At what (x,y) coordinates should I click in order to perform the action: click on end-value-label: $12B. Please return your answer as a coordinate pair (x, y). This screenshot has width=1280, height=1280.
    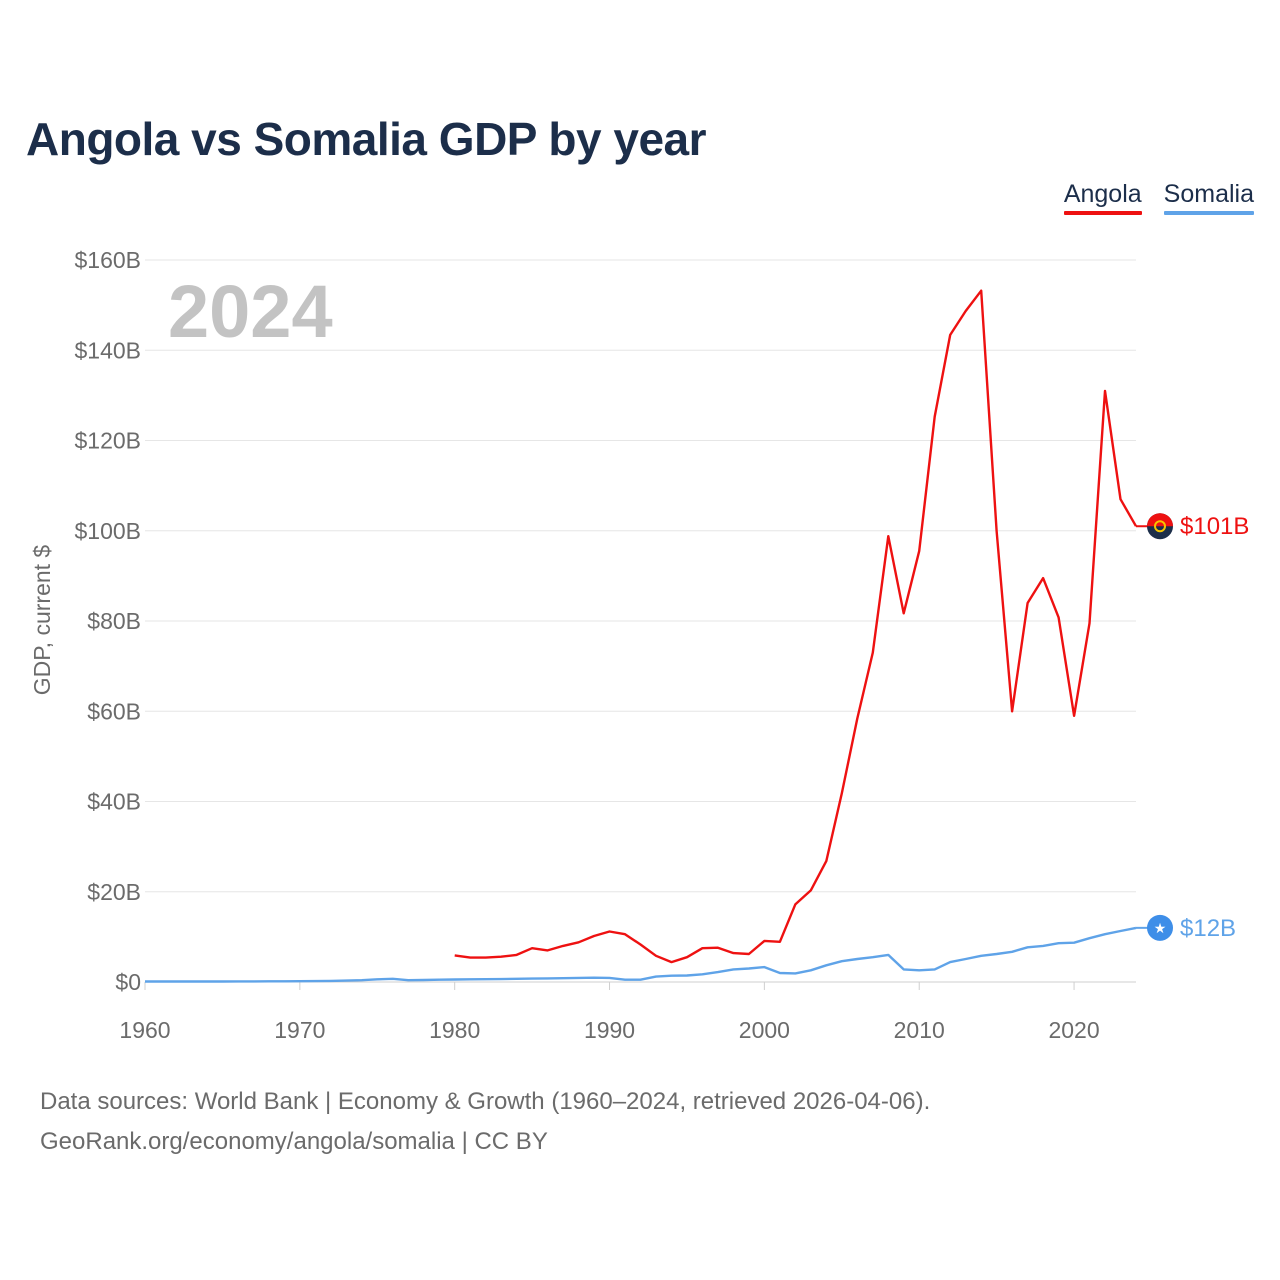
    Looking at the image, I should click on (1208, 928).